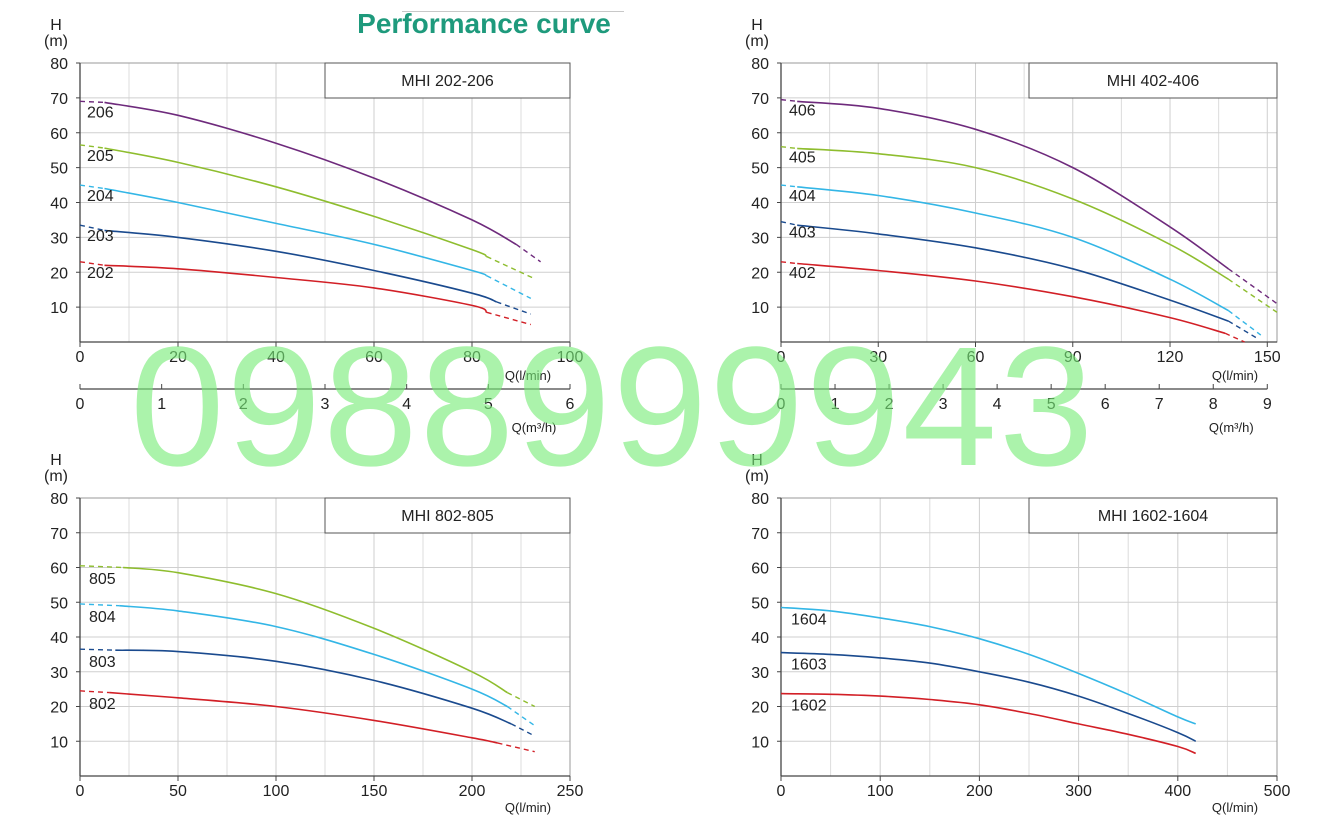  I want to click on series-202: 202, so click(305, 293).